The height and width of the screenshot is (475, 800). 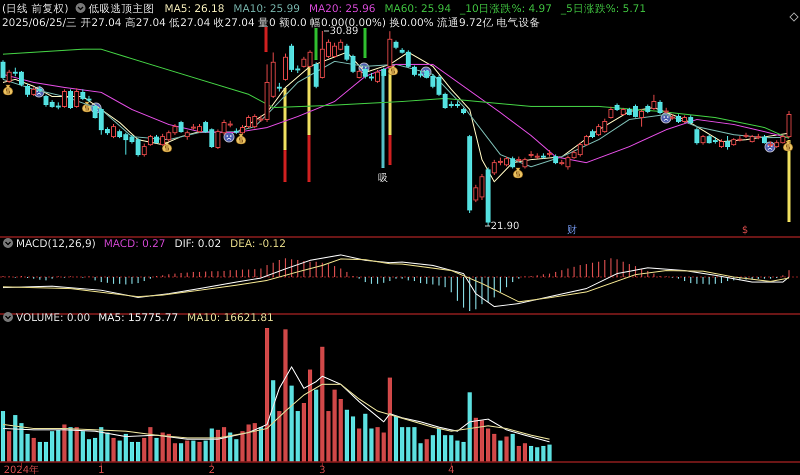 What do you see at coordinates (121, 8) in the screenshot?
I see `legend-title: 低吸逃顶主图` at bounding box center [121, 8].